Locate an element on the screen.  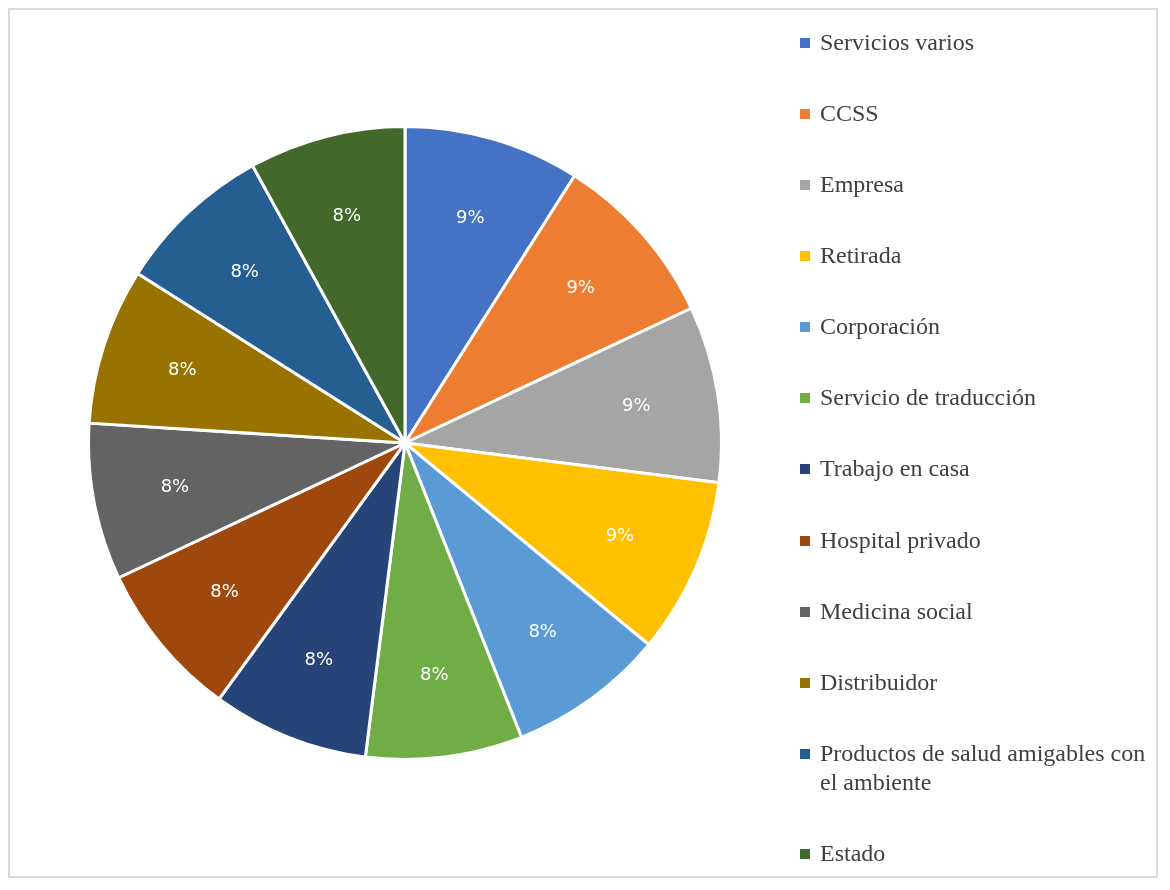
legend-label: Productos de salud amigables con el ambiente is located at coordinates (983, 767).